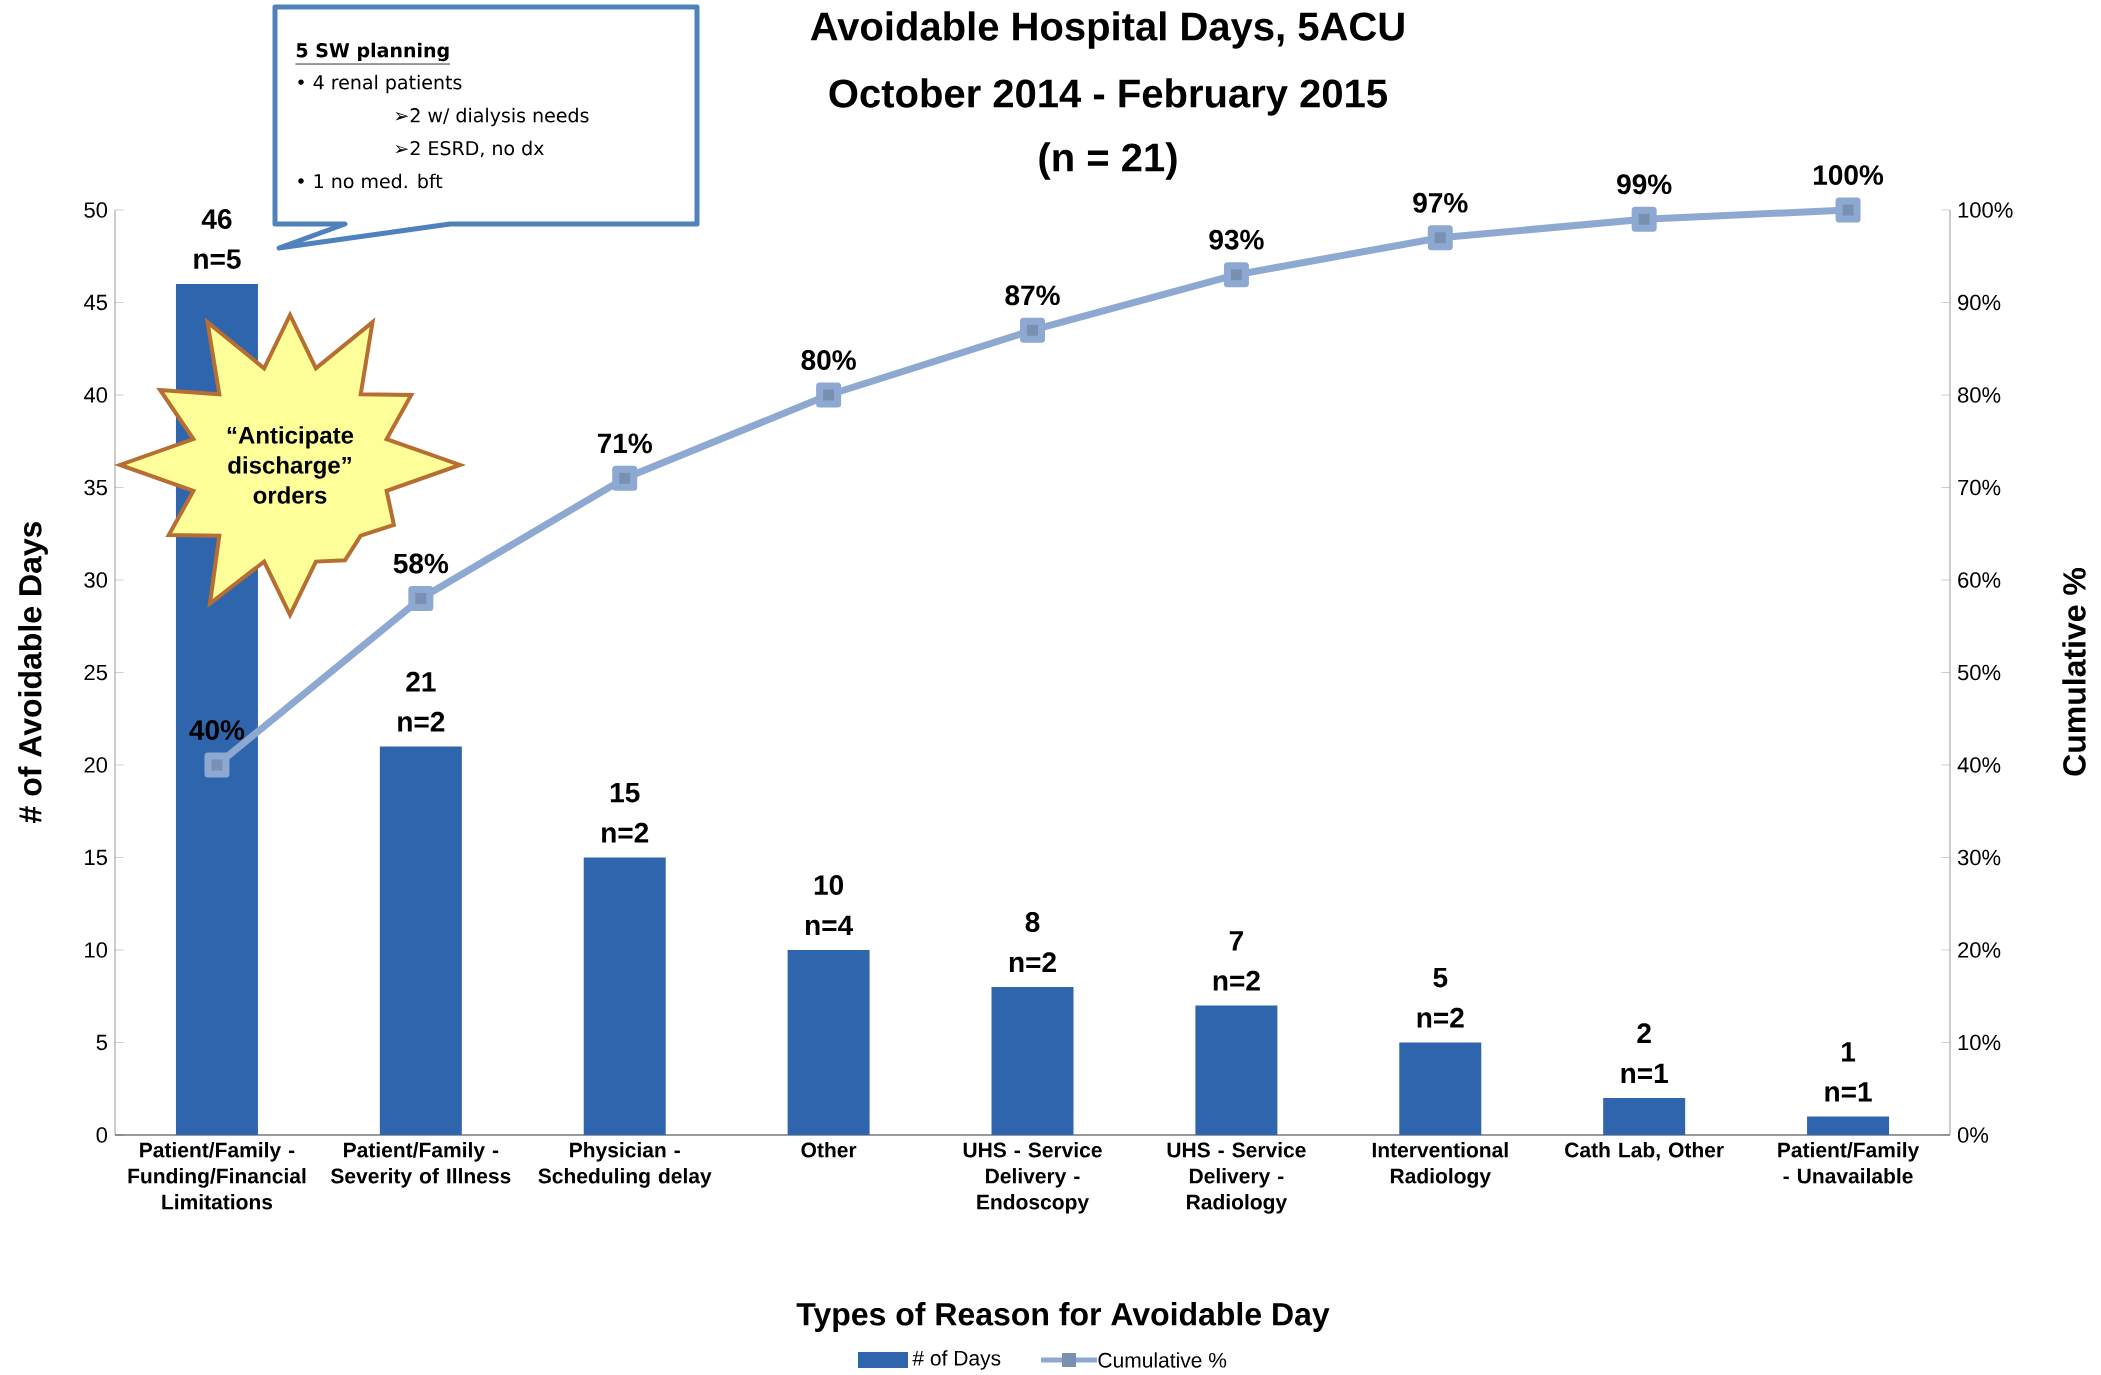 The image size is (2101, 1375). I want to click on text: 5 SW planning, so click(372, 52).